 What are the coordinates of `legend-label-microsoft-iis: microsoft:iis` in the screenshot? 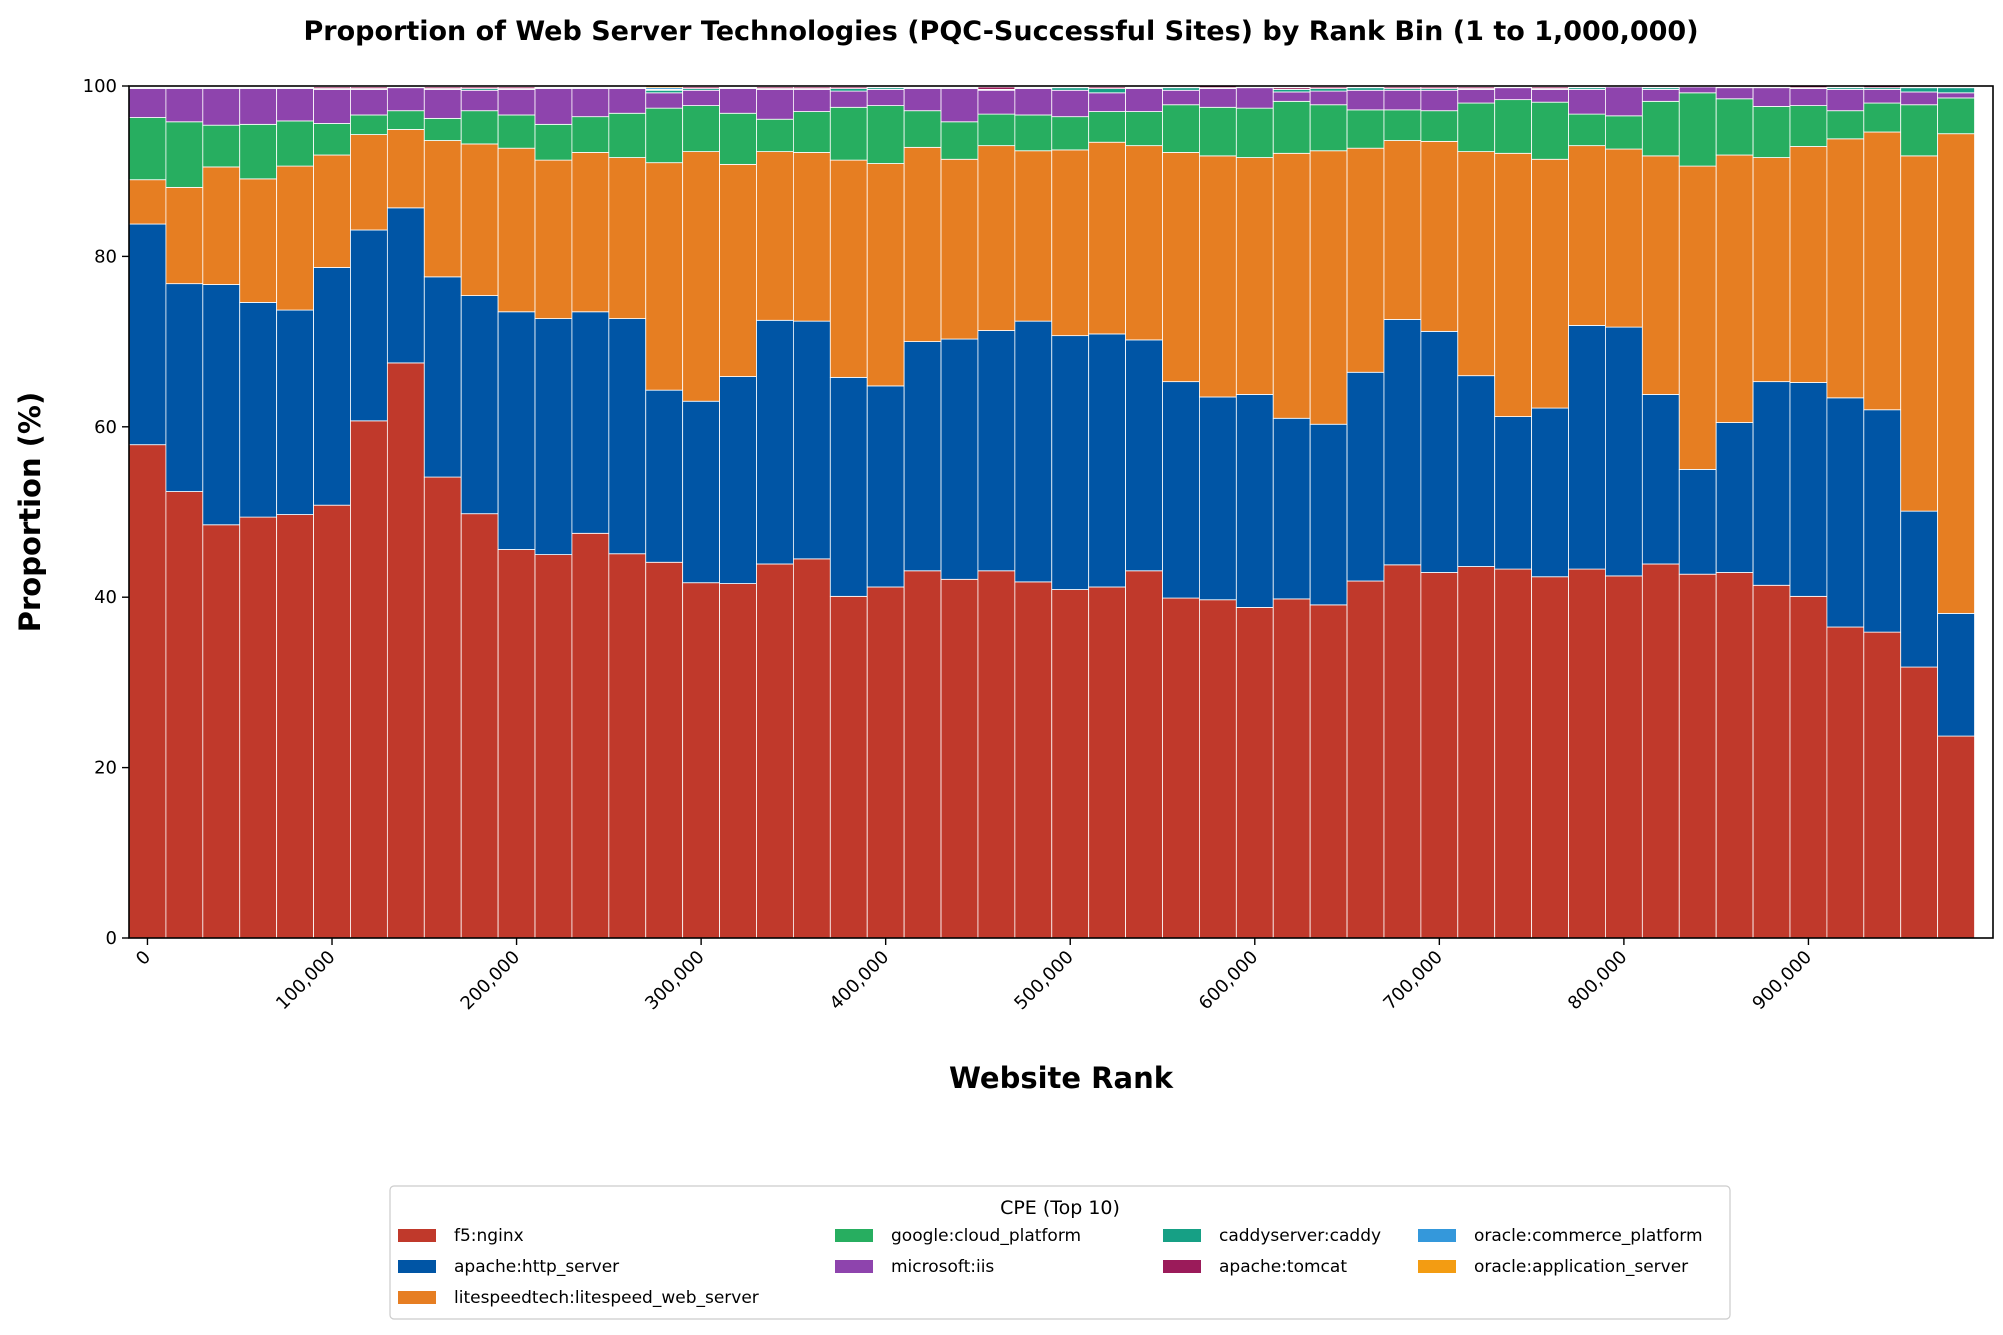 It's located at (942, 1267).